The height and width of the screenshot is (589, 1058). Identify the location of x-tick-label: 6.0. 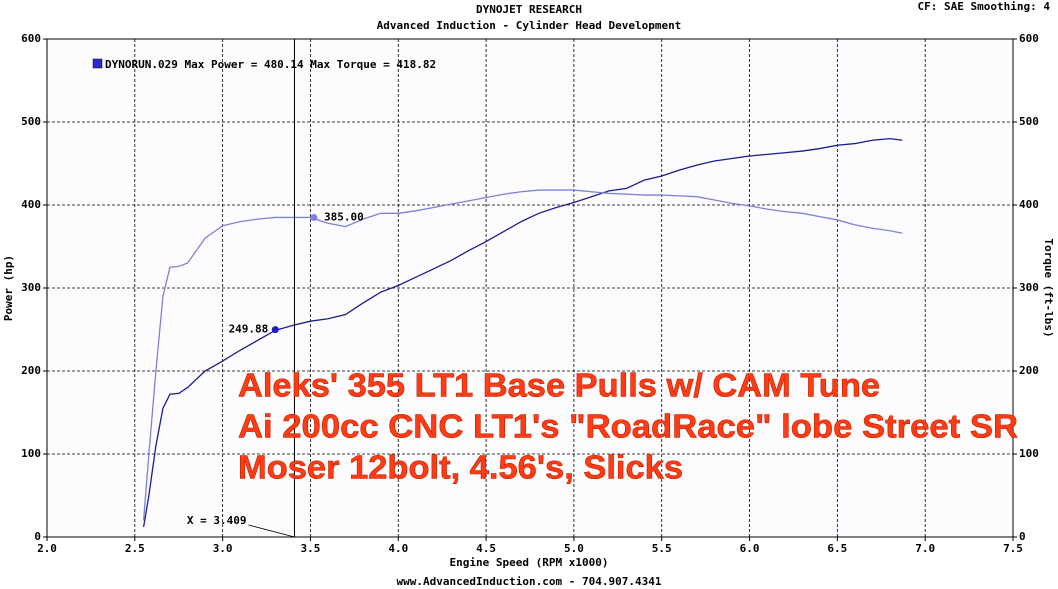
(750, 548).